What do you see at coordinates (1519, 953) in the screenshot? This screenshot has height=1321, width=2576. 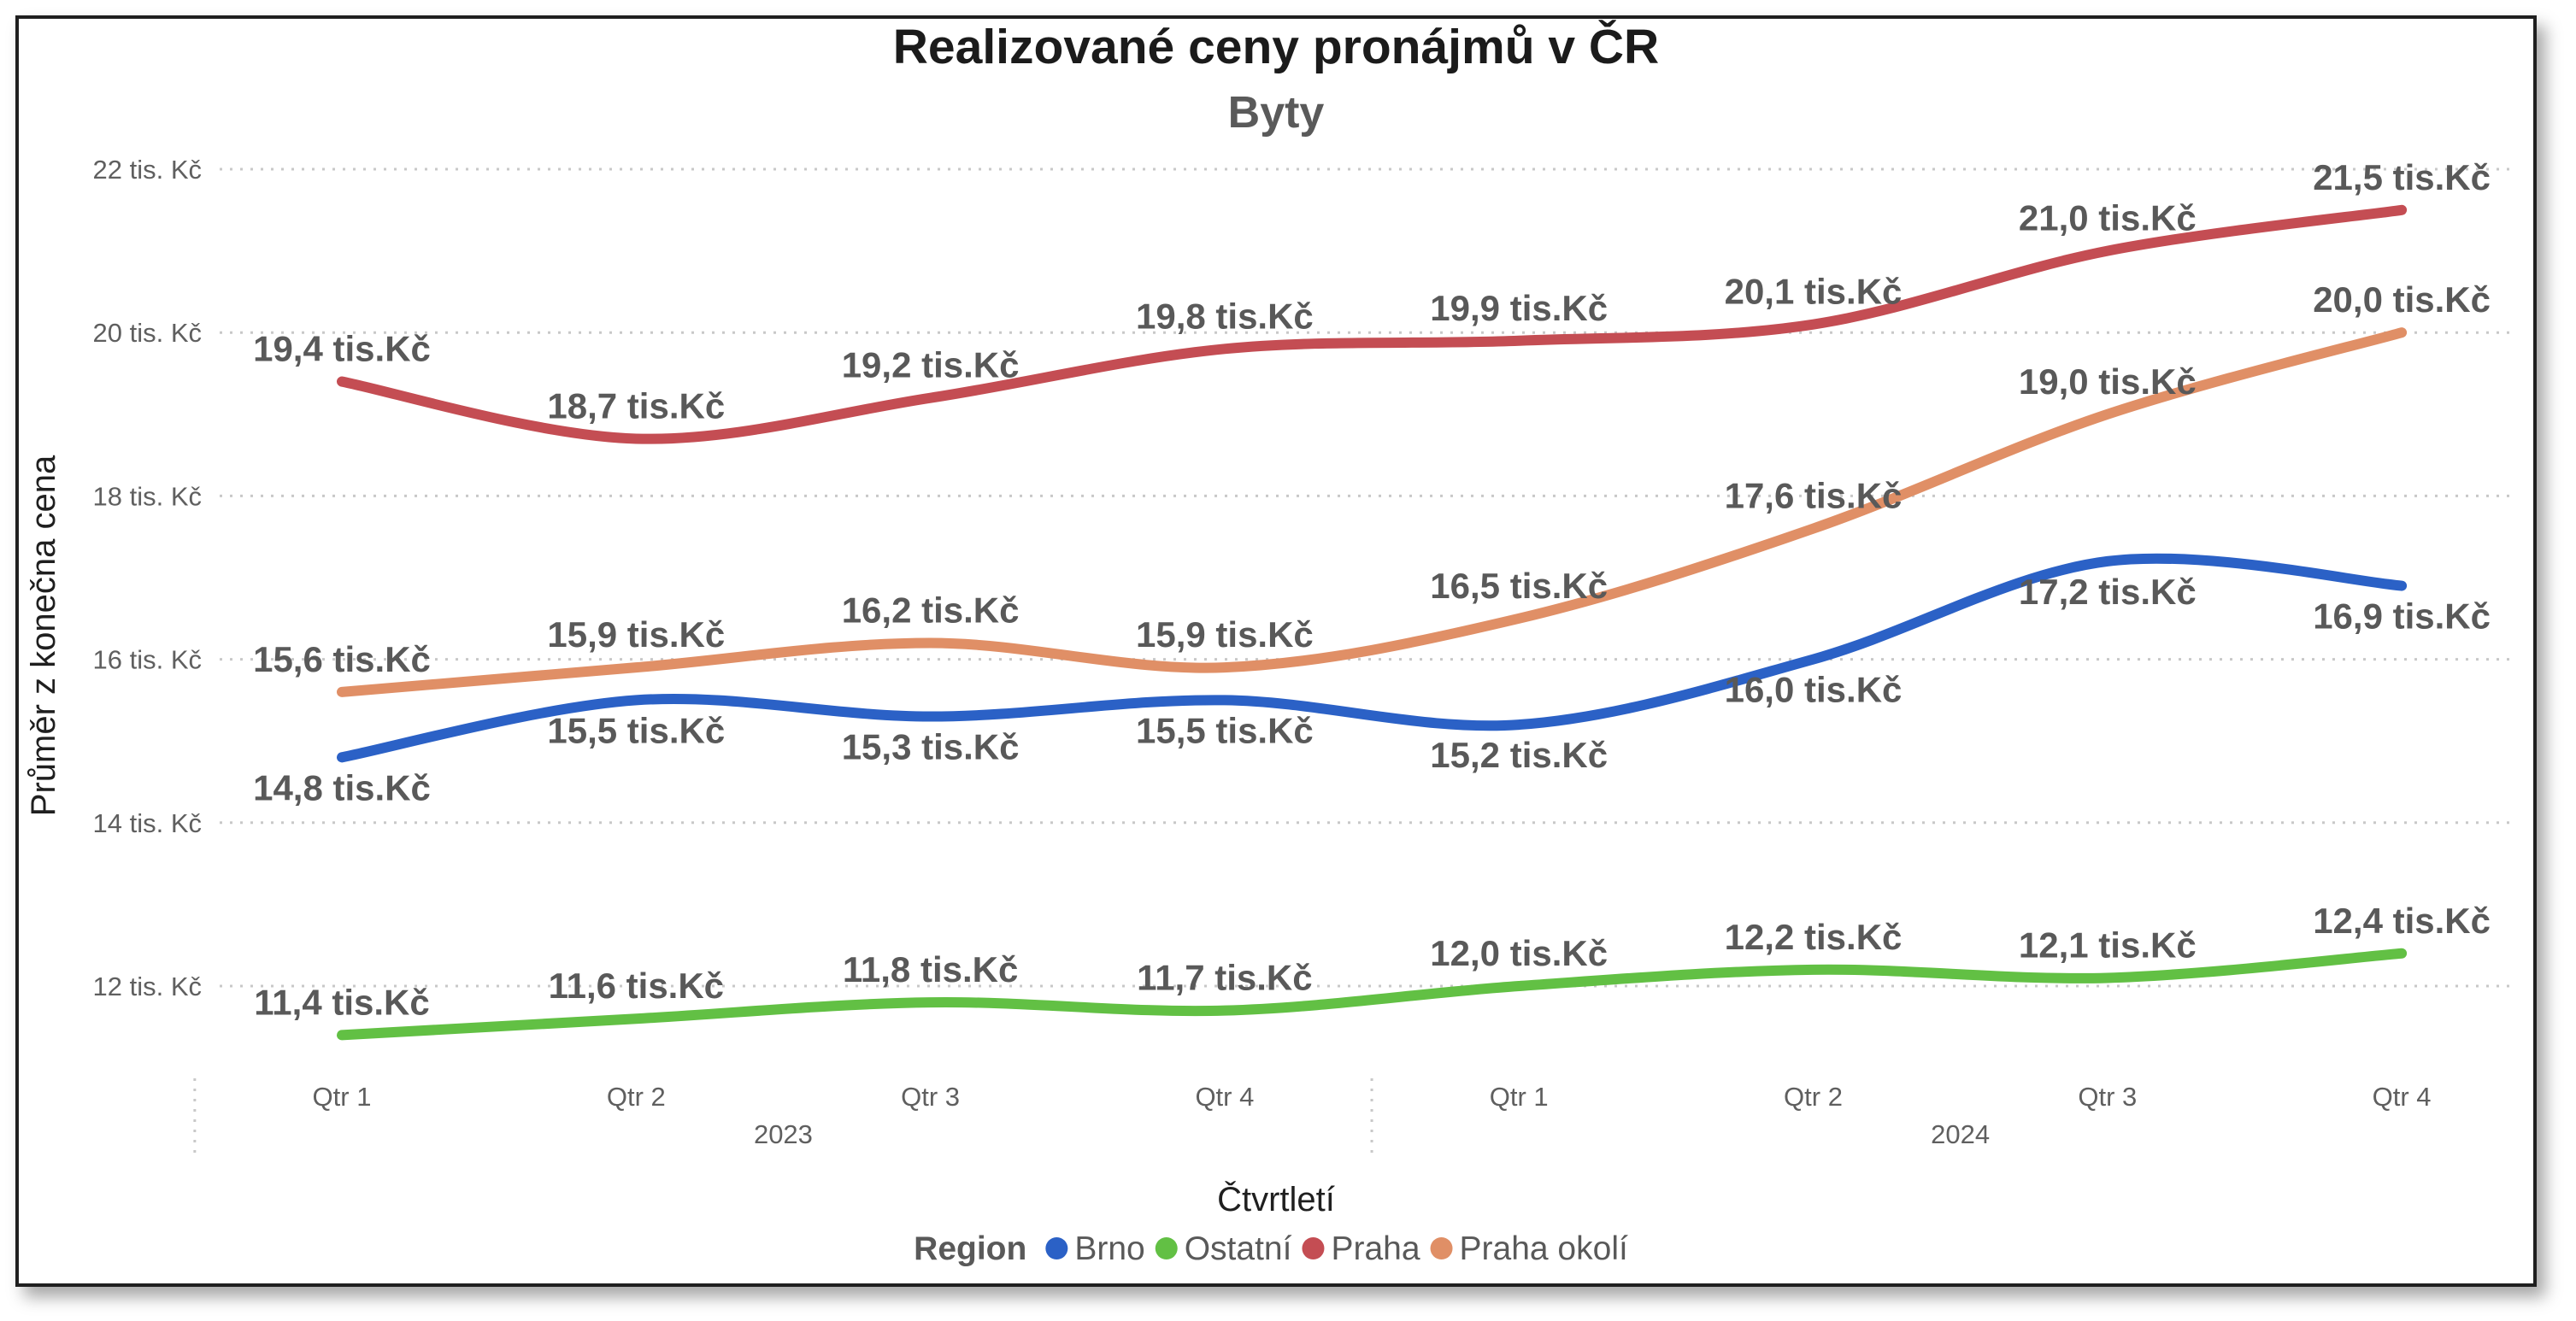 I see `data-label: 12,0 tis.Kč` at bounding box center [1519, 953].